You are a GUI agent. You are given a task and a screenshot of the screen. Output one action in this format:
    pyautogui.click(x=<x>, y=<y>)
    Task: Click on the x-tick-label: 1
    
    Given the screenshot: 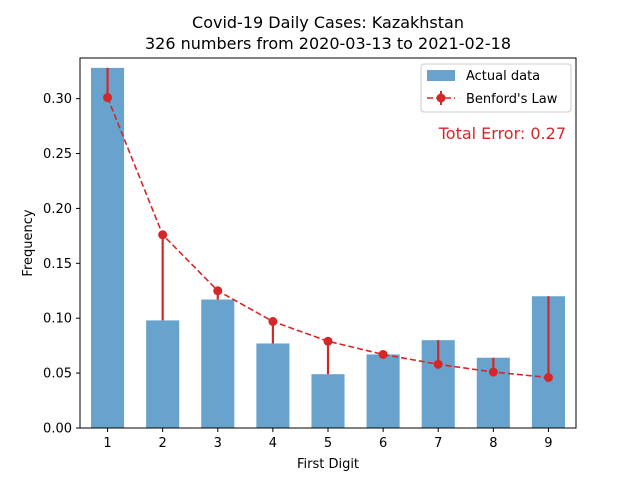 What is the action you would take?
    pyautogui.click(x=107, y=443)
    